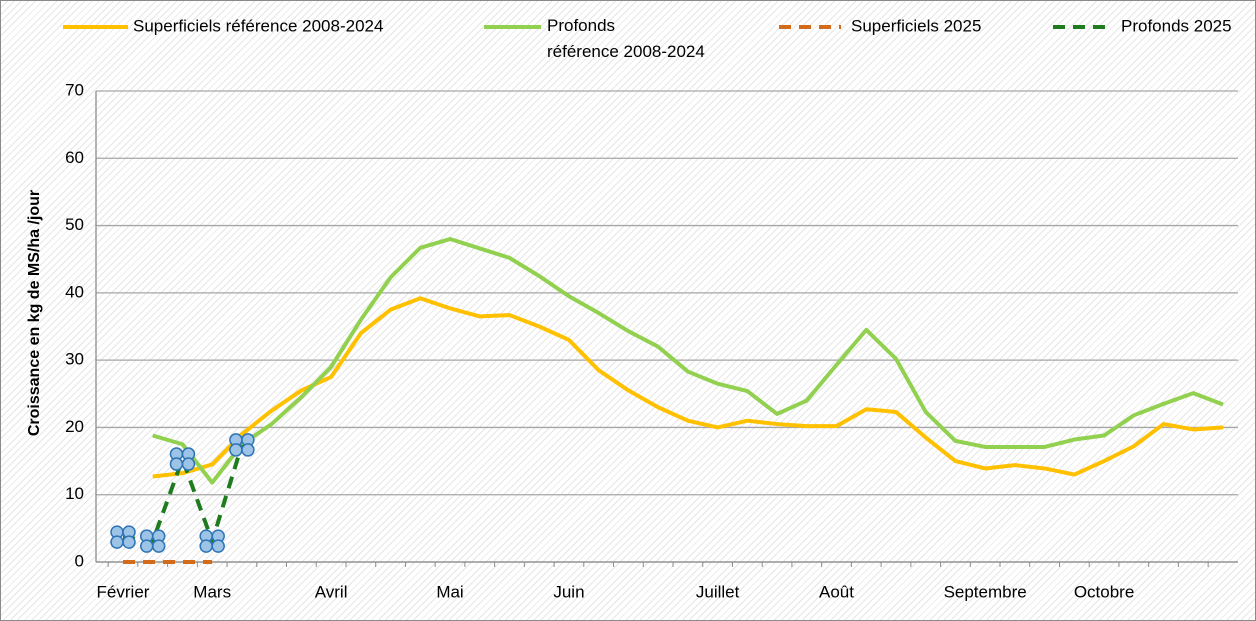 The image size is (1256, 621). What do you see at coordinates (916, 25) in the screenshot?
I see `legend-label: Superficiels 2025` at bounding box center [916, 25].